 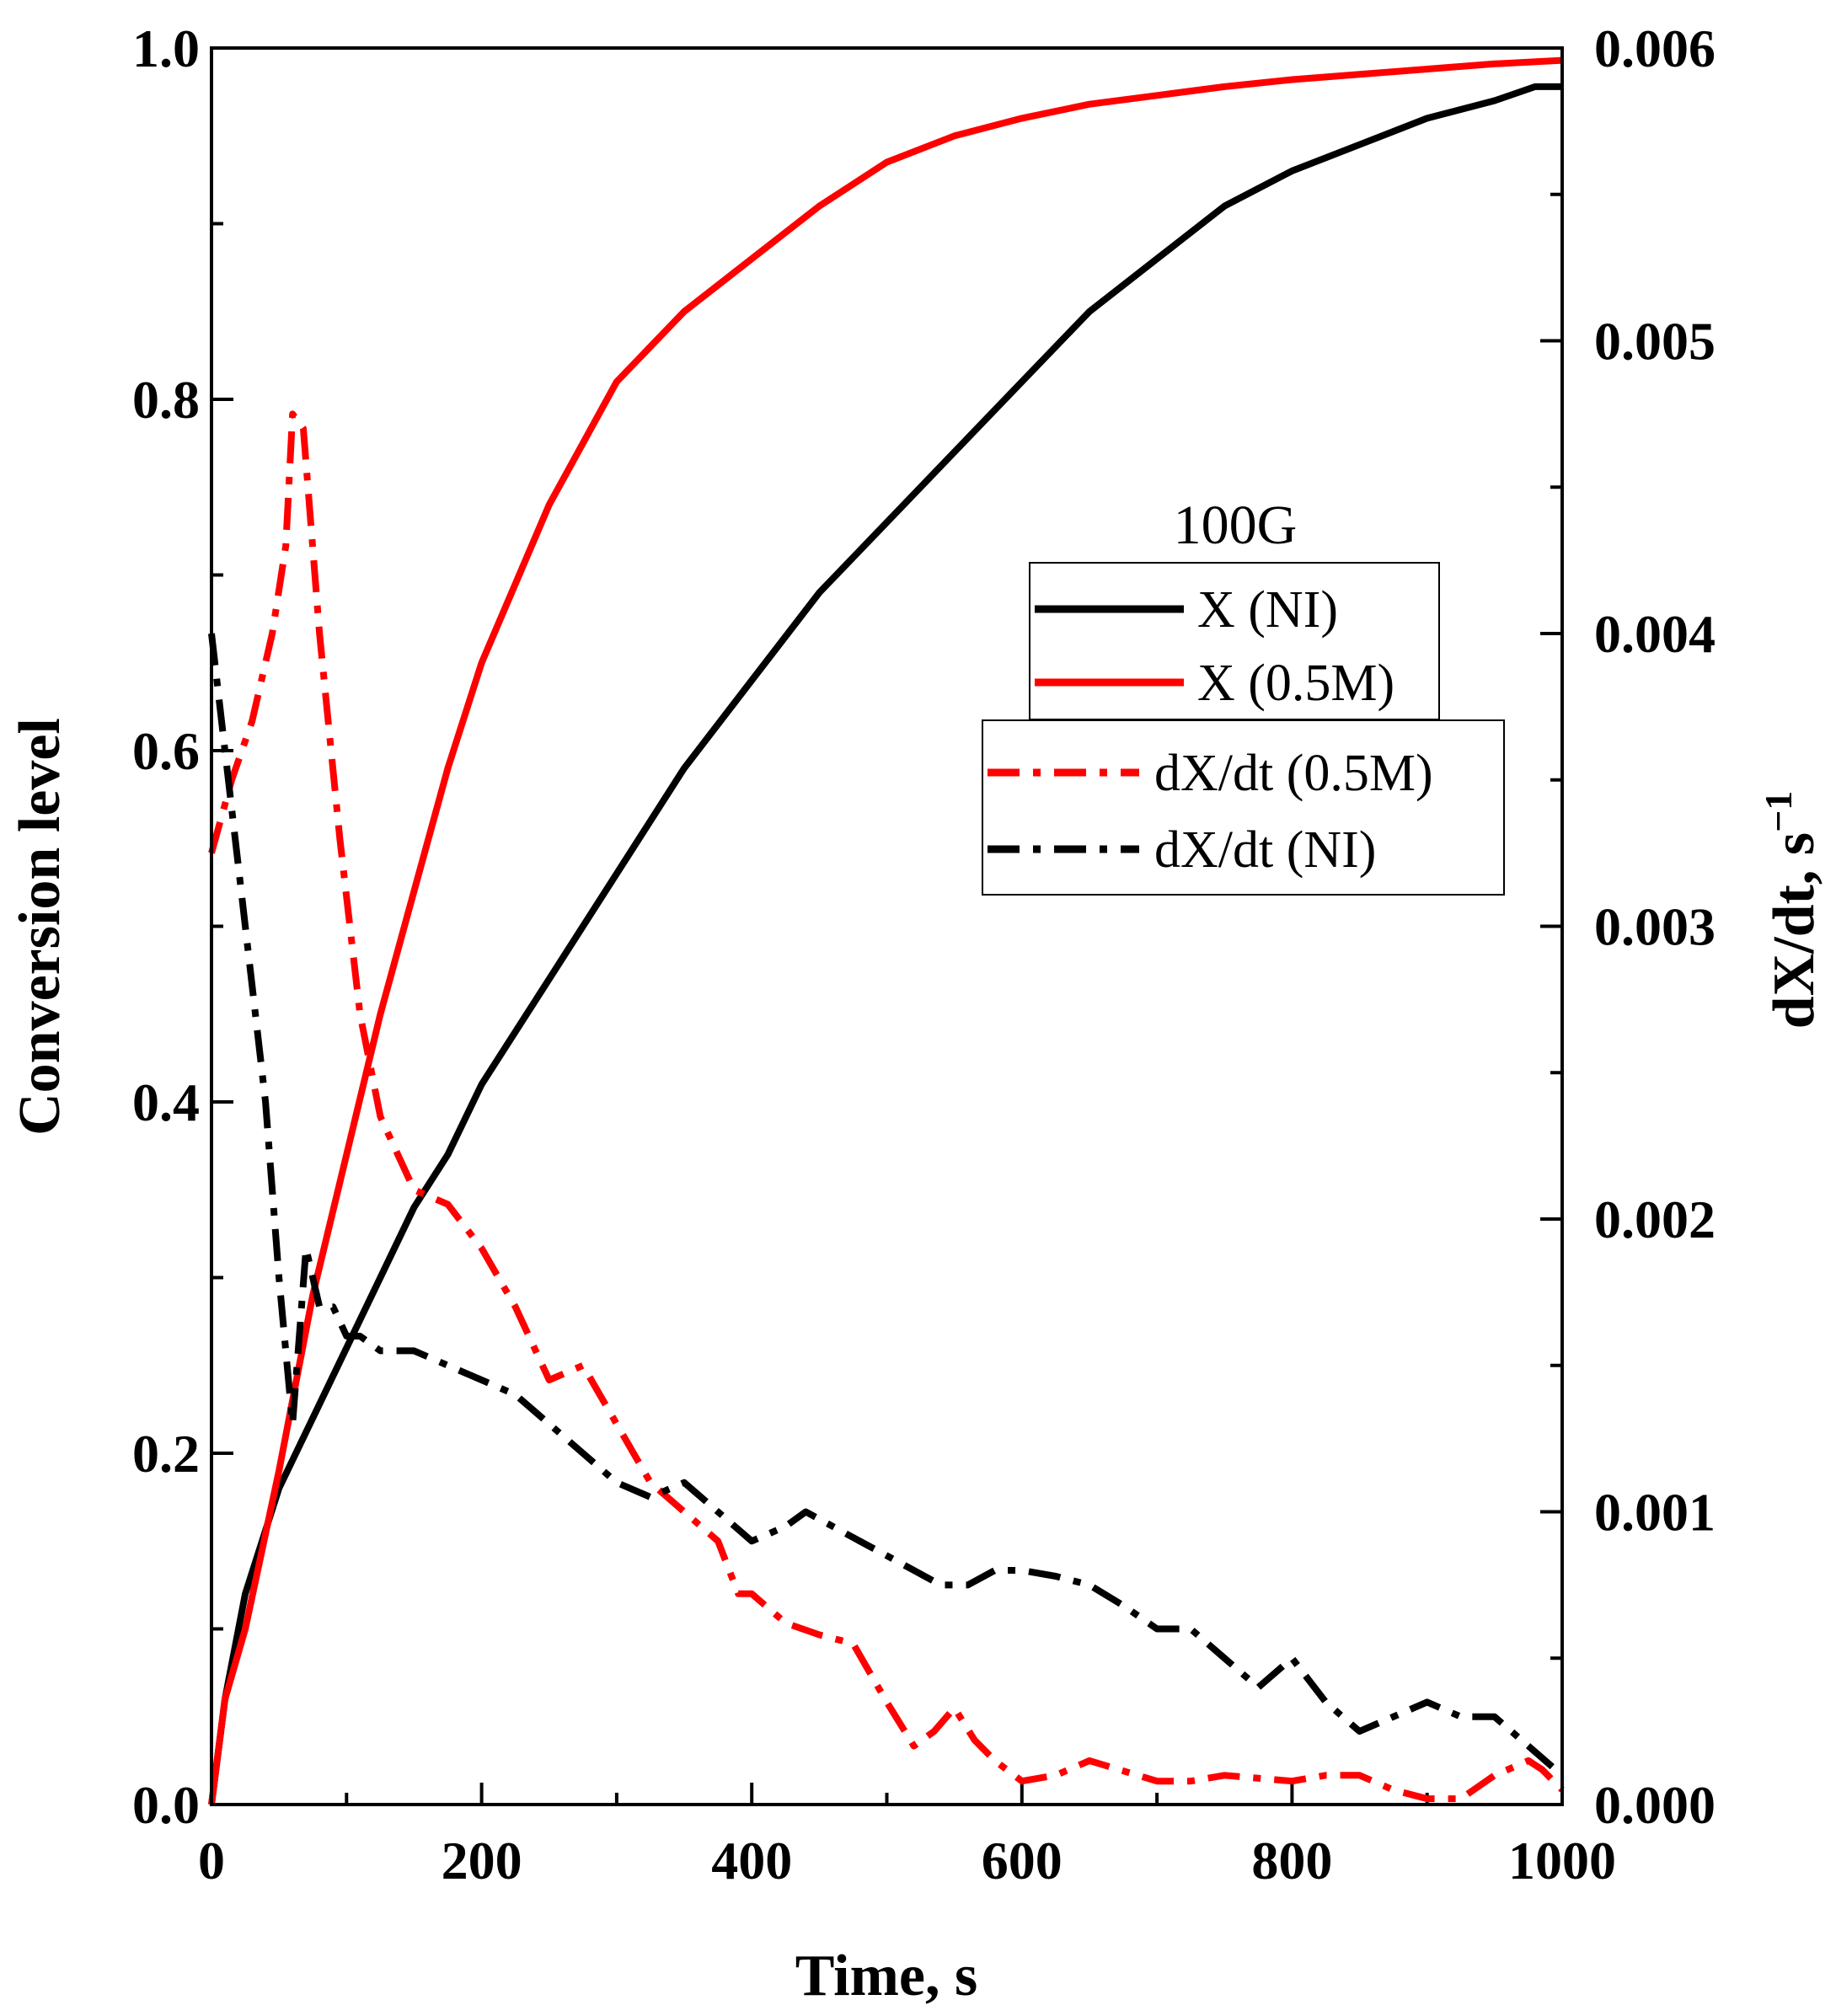 I want to click on y2-tick-label: 0.001, so click(x=1655, y=1513).